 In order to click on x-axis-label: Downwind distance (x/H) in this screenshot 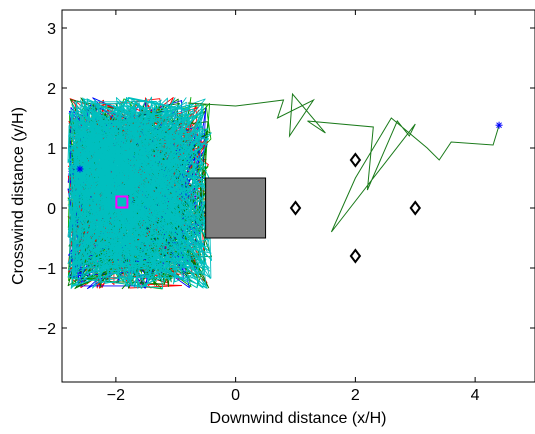, I will do `click(298, 418)`.